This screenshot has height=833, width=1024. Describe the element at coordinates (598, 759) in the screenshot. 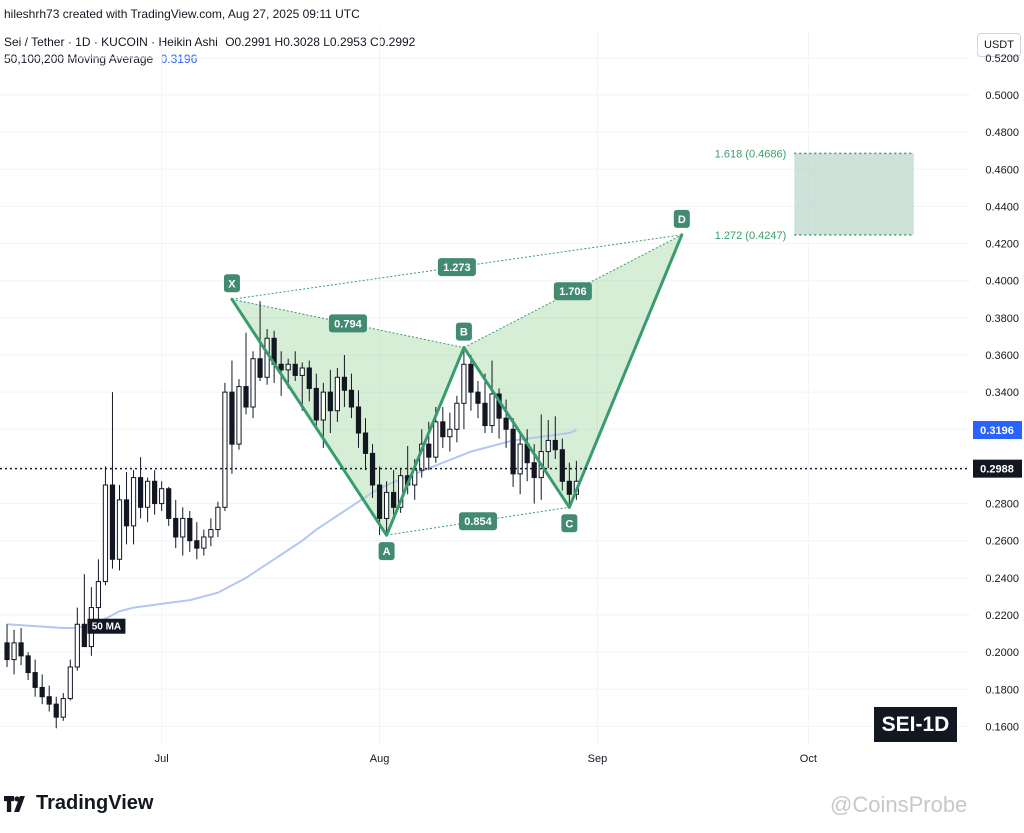

I see `x-tick-label: Sep` at that location.